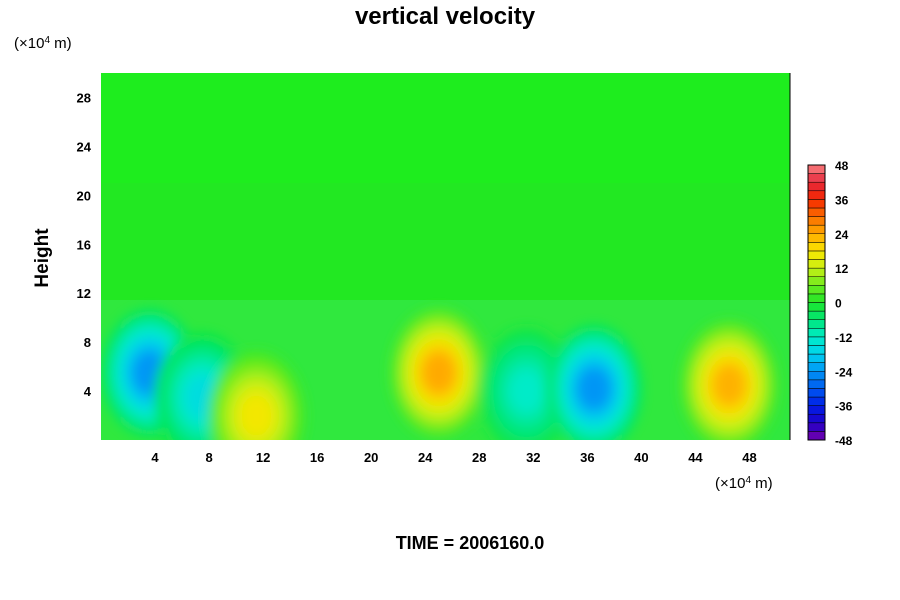 The image size is (900, 600). Describe the element at coordinates (842, 200) in the screenshot. I see `colorbar-tick-label: 36` at that location.